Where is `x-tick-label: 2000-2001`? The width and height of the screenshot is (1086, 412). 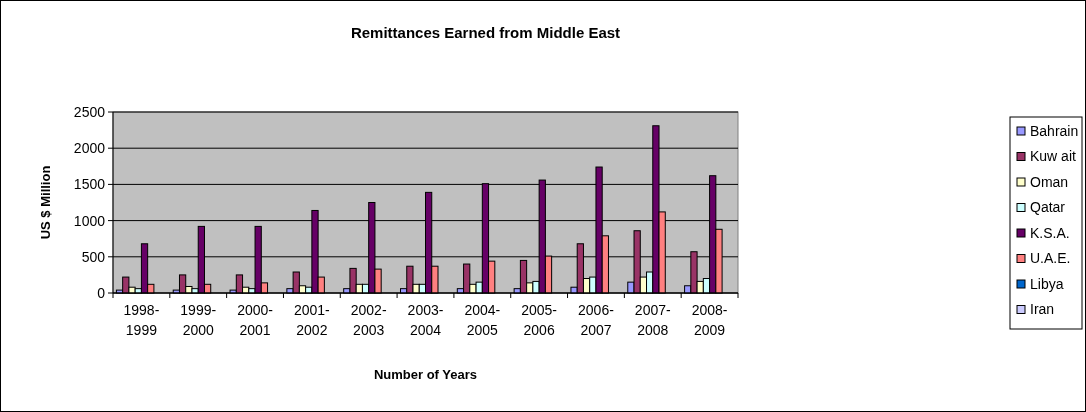 x-tick-label: 2000-2001 is located at coordinates (255, 320).